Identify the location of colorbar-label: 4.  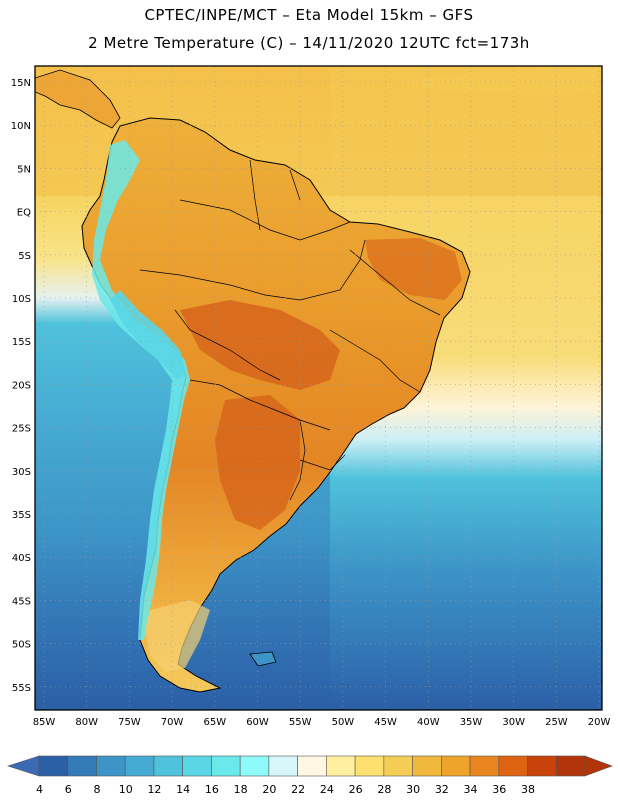
(39, 789).